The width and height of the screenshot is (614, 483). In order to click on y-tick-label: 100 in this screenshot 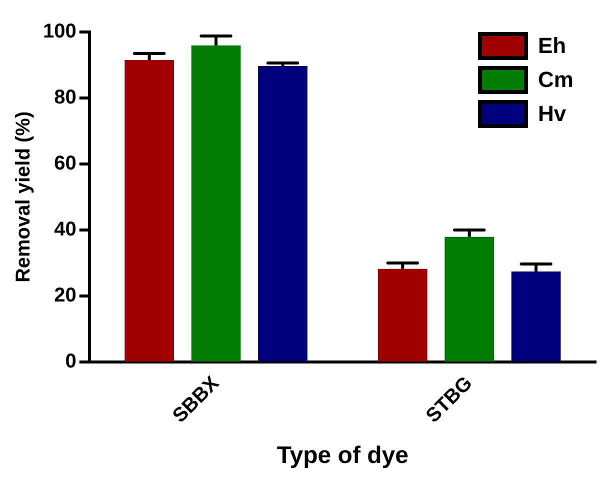, I will do `click(59, 31)`.